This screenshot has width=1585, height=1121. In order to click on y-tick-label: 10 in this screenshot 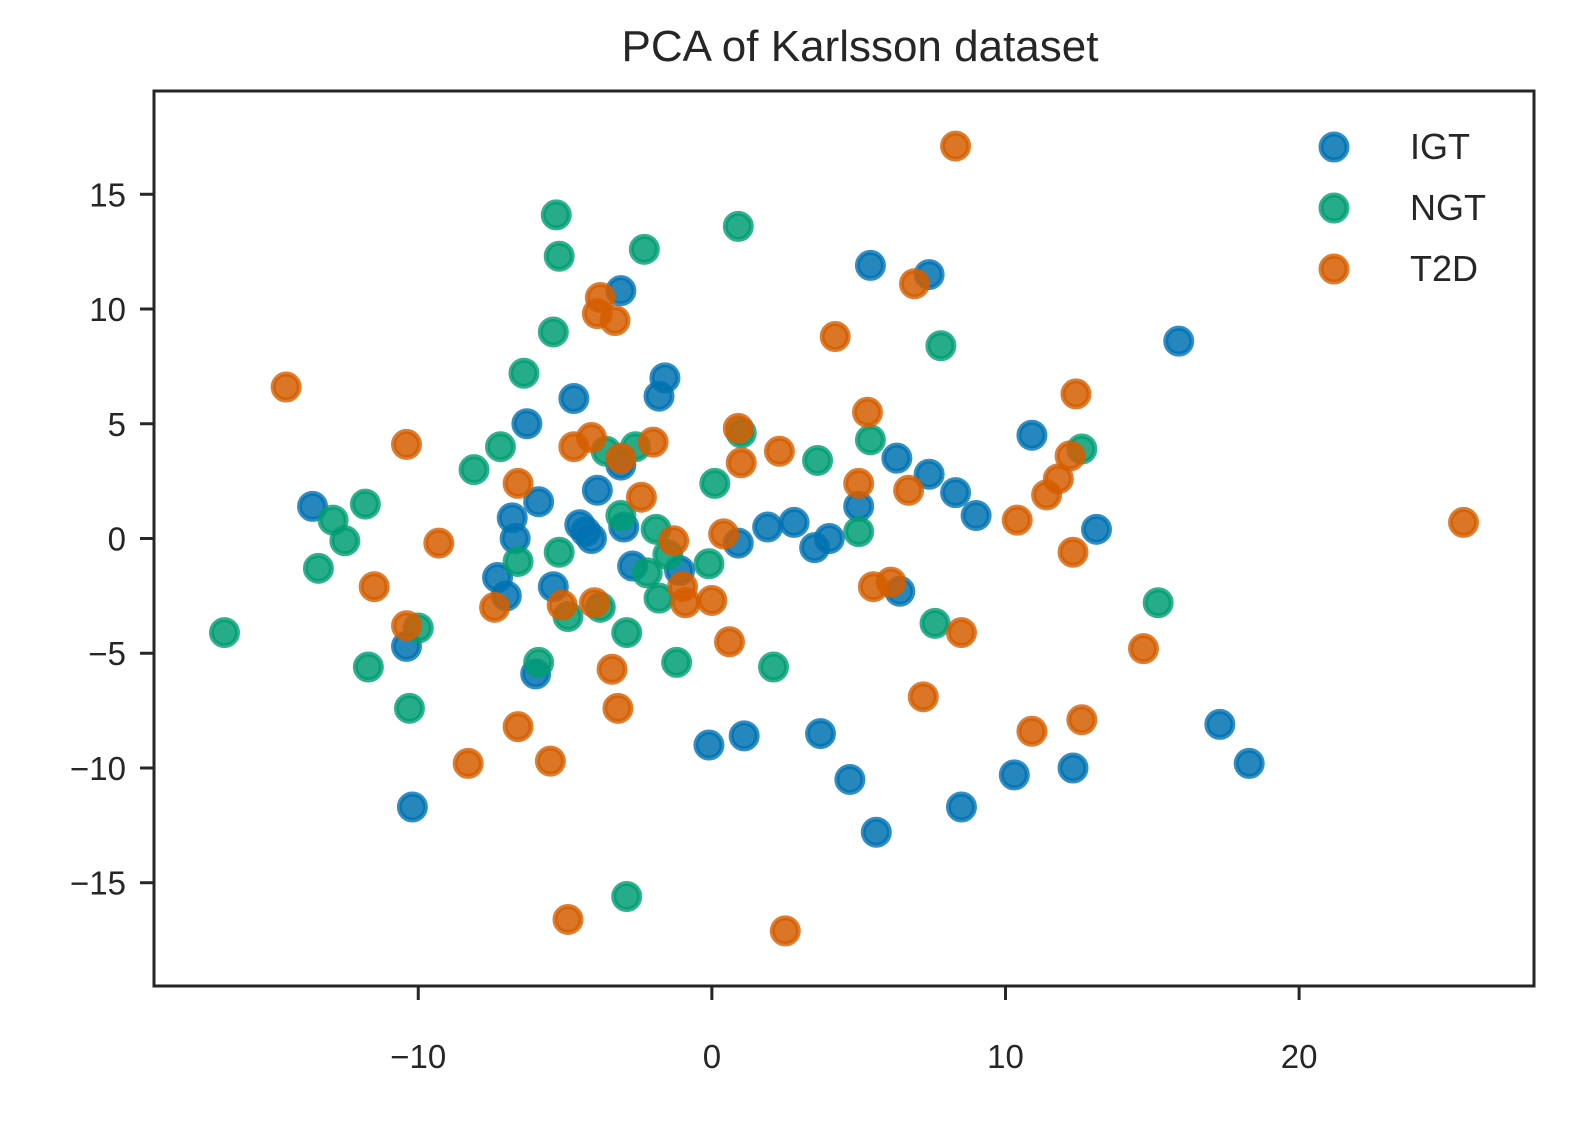, I will do `click(107, 309)`.